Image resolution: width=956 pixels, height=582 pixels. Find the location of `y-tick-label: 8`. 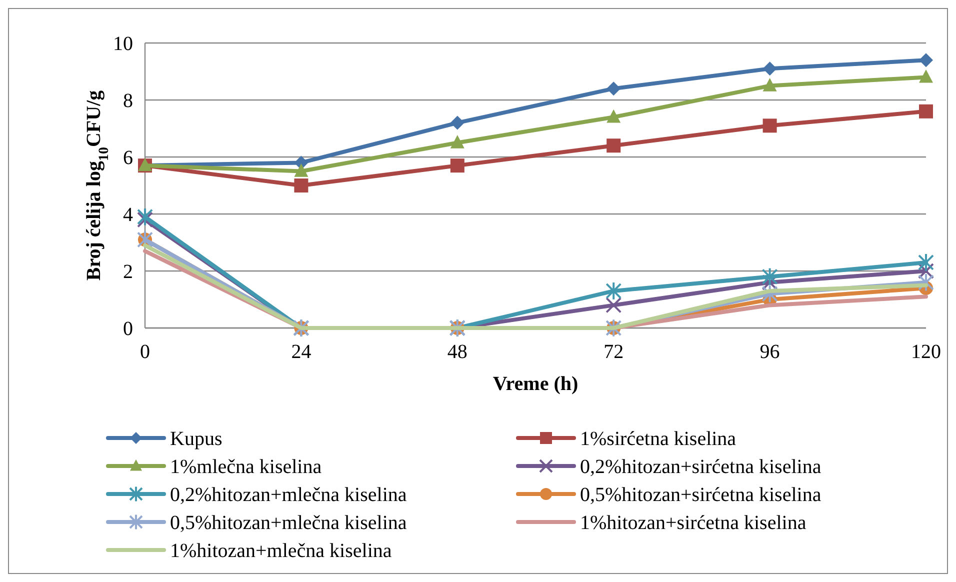

y-tick-label: 8 is located at coordinates (128, 101).